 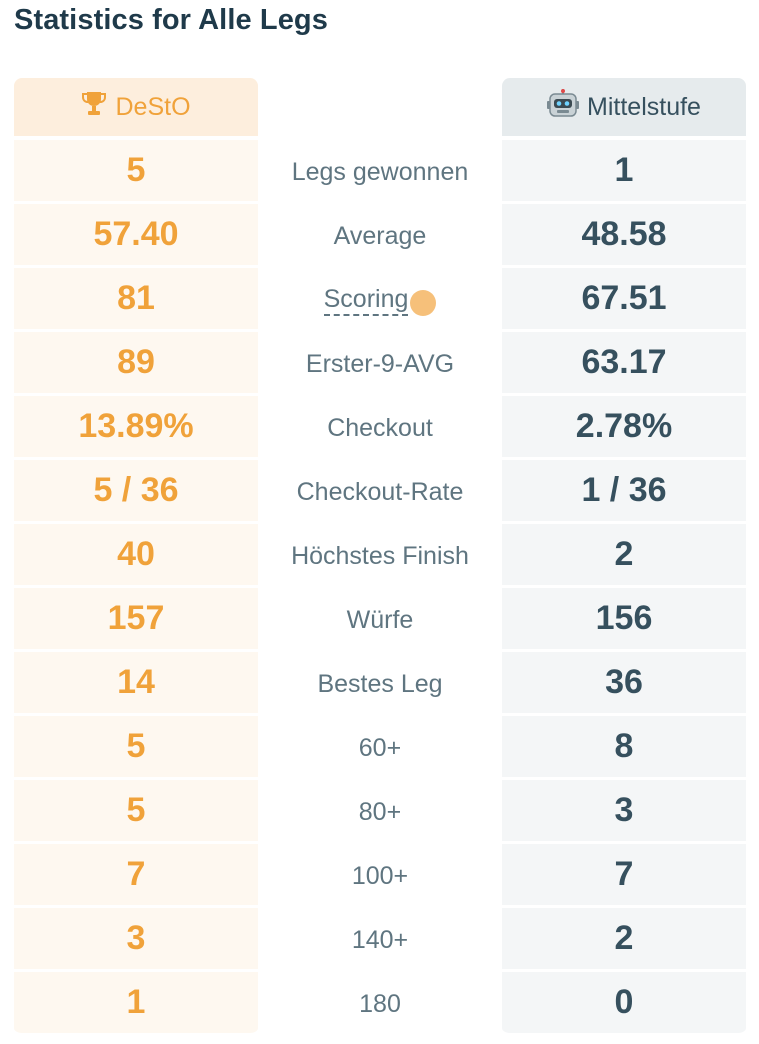 I want to click on stat-label: Legs gewonnen, so click(x=380, y=171).